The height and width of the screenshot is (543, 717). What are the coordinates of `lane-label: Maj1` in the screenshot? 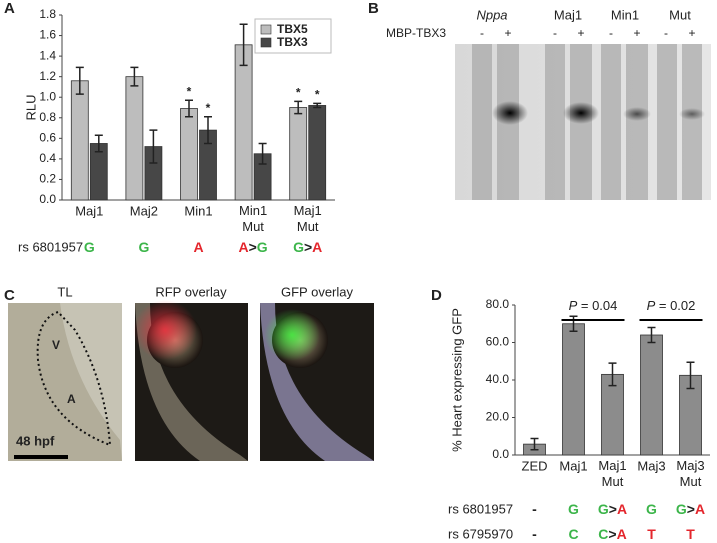 It's located at (568, 14).